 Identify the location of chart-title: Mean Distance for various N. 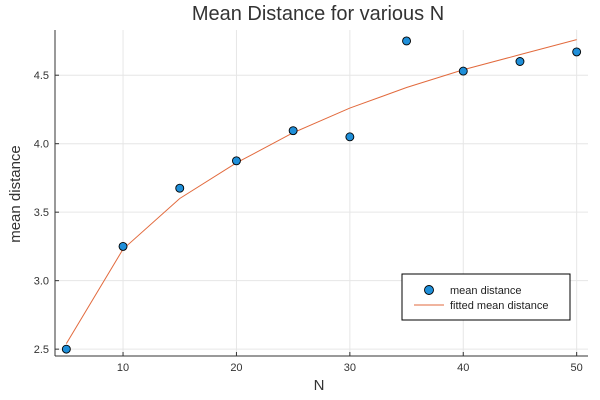
(318, 14).